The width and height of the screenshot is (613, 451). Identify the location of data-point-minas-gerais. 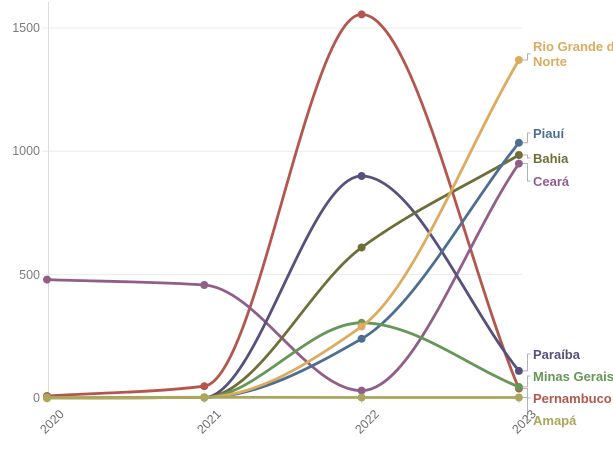
(519, 387).